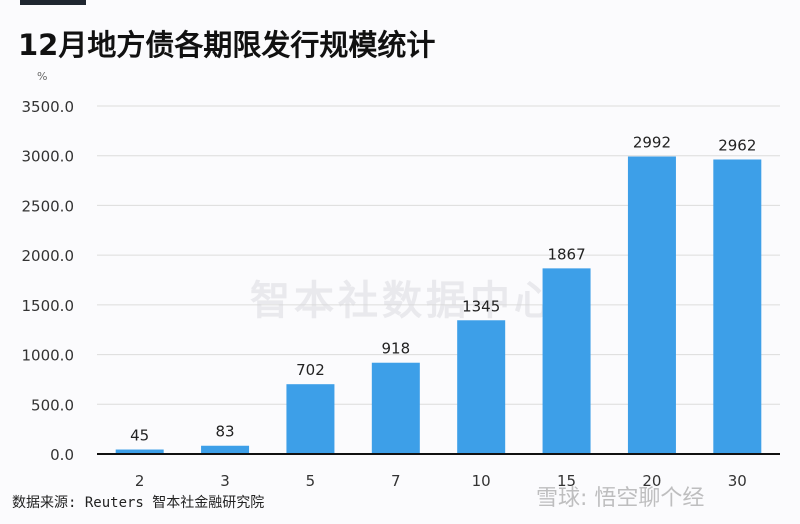 This screenshot has width=800, height=524. Describe the element at coordinates (737, 145) in the screenshot. I see `data-label: 2962` at that location.